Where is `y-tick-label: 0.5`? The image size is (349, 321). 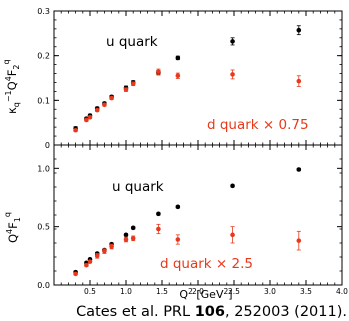
y-tick-label: 0.5 is located at coordinates (43, 227).